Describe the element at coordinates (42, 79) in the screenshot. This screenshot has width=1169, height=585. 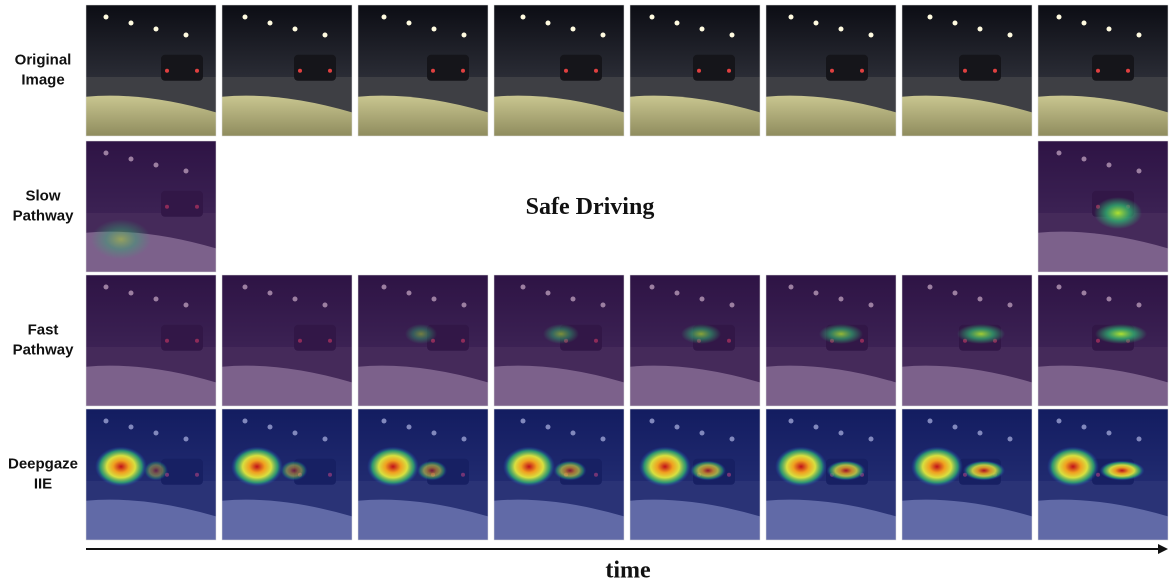
I see `row-label: Image` at that location.